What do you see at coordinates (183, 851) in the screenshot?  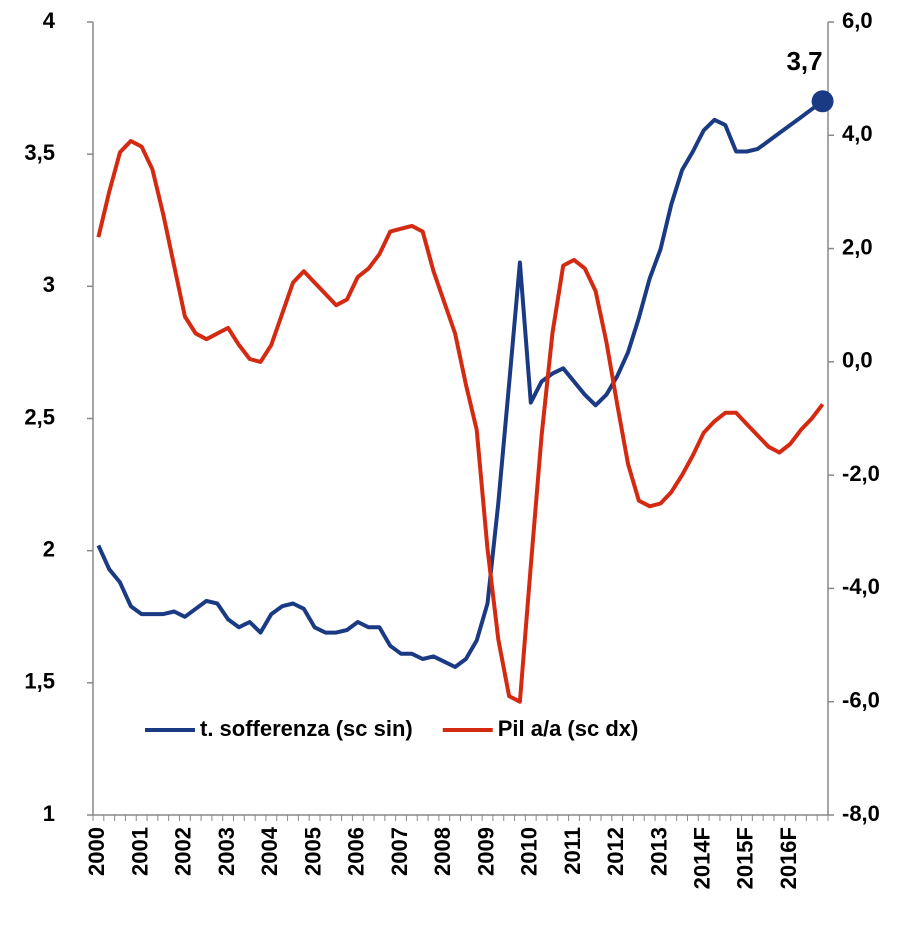 I see `x-tick-label: 2002` at bounding box center [183, 851].